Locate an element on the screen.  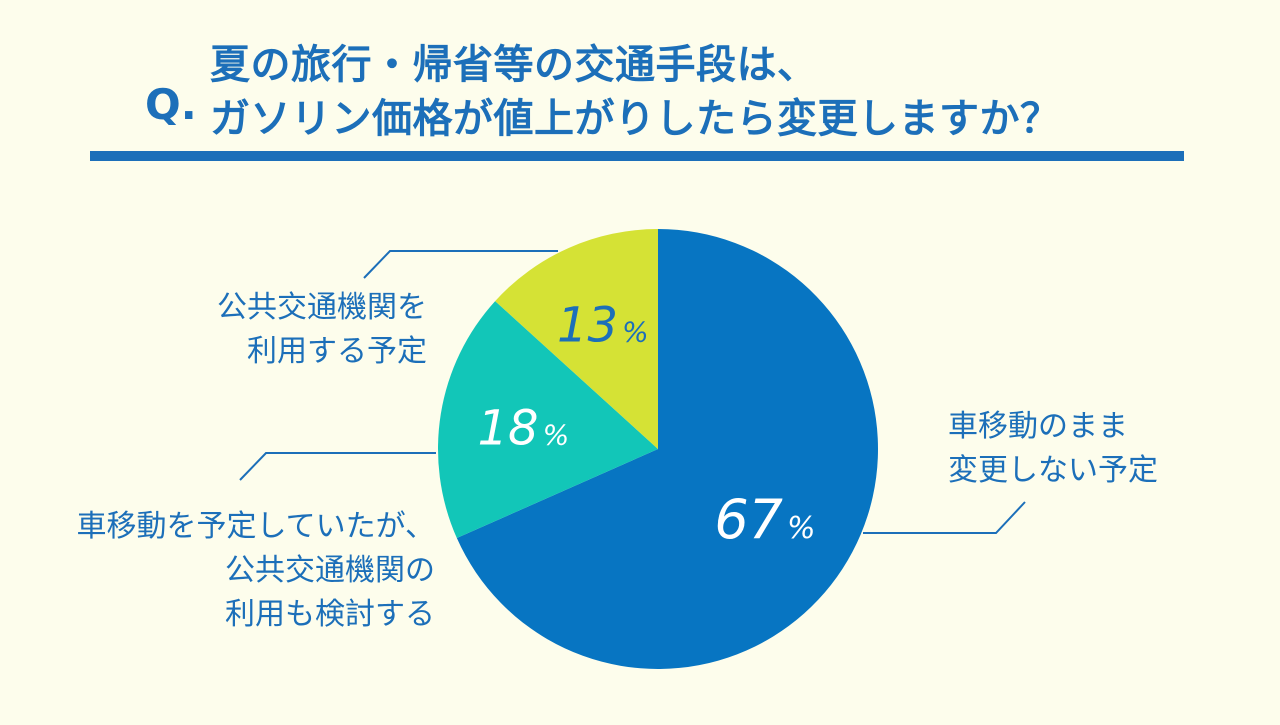
slice-label-considering-public: 車移動を予定していたが、公共交通機関の 利用も検討する is located at coordinates (256, 571).